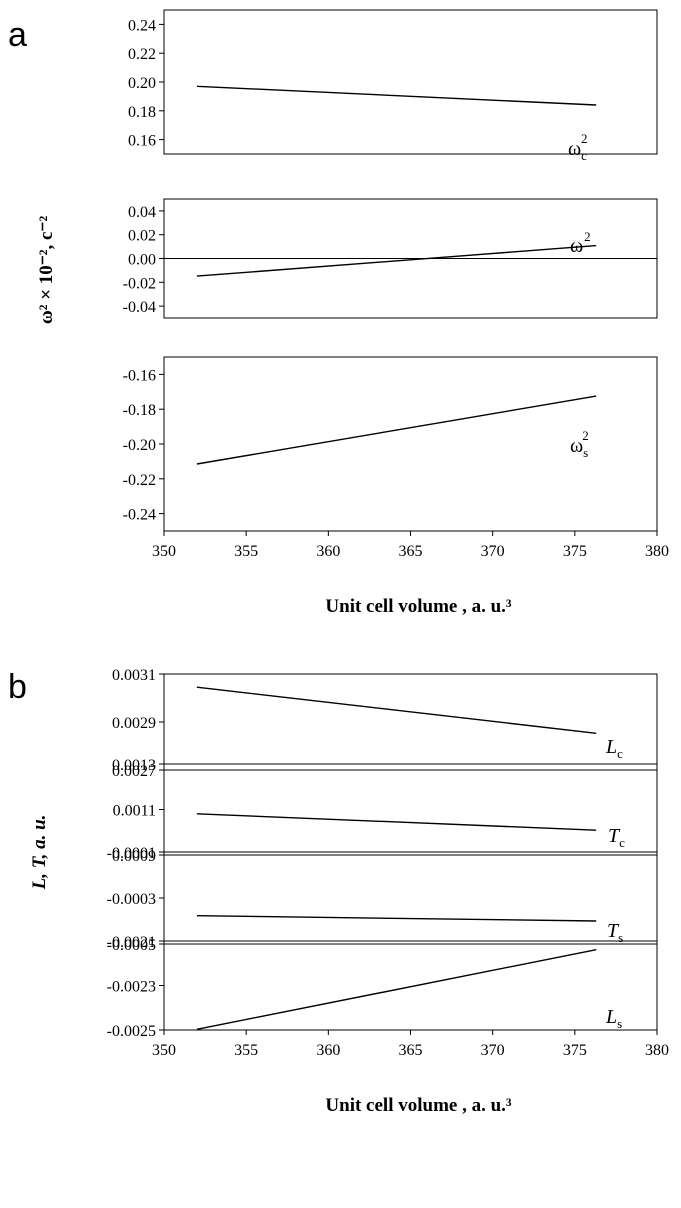 This screenshot has width=681, height=1208. I want to click on y-tick-label: 0.0031, so click(134, 675).